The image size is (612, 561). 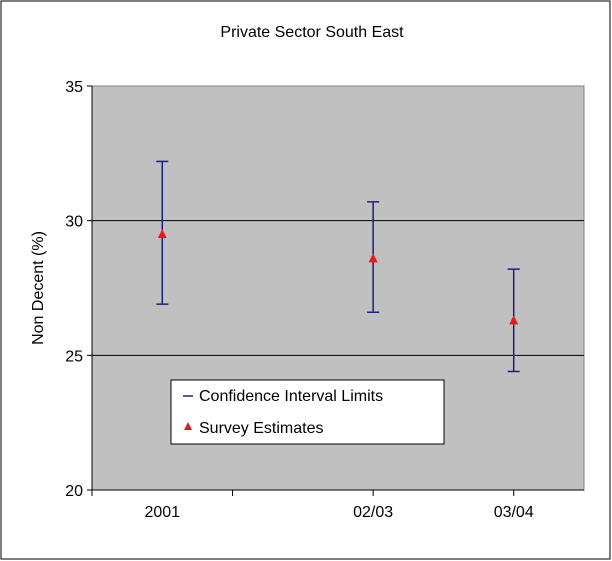 What do you see at coordinates (291, 396) in the screenshot?
I see `legend-ci-label: Confidence Interval Limits` at bounding box center [291, 396].